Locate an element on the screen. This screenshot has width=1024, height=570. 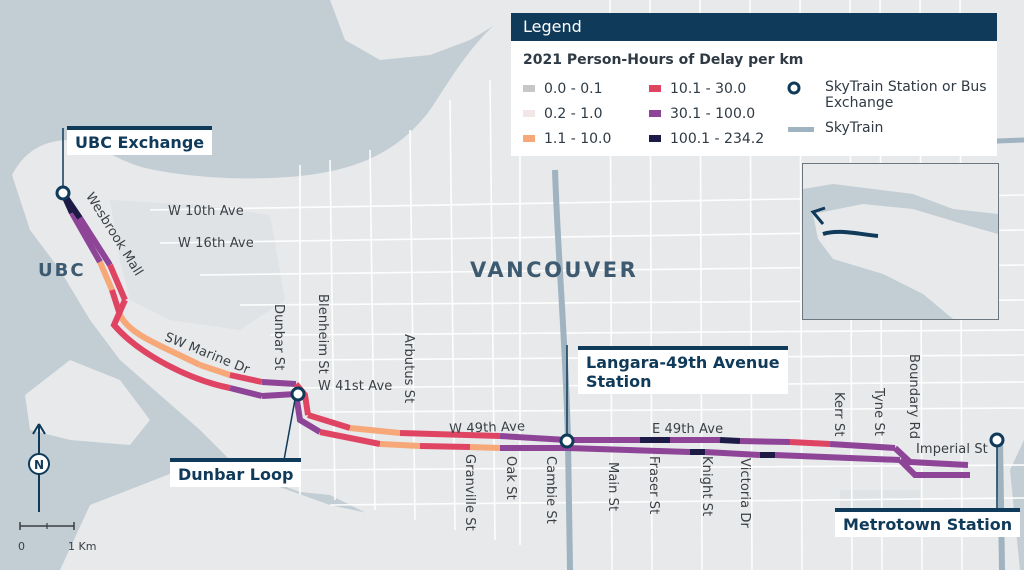
callout-langara-line1: Langara-49th Avenue is located at coordinates (683, 362).